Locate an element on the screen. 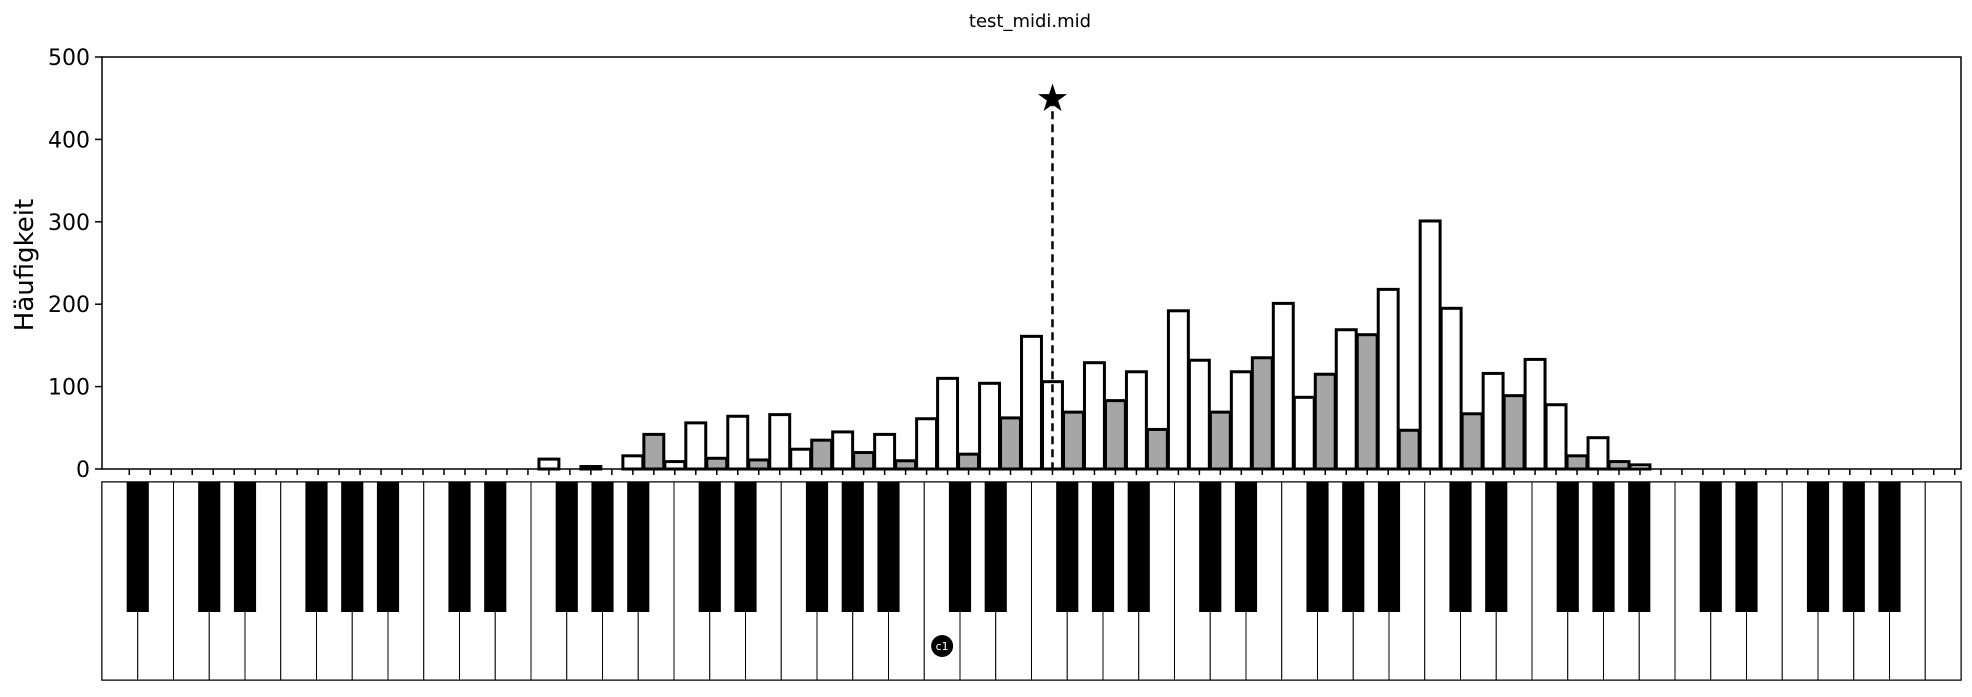 This screenshot has width=1972, height=697. y-tick-label-200: 200 is located at coordinates (69, 305).